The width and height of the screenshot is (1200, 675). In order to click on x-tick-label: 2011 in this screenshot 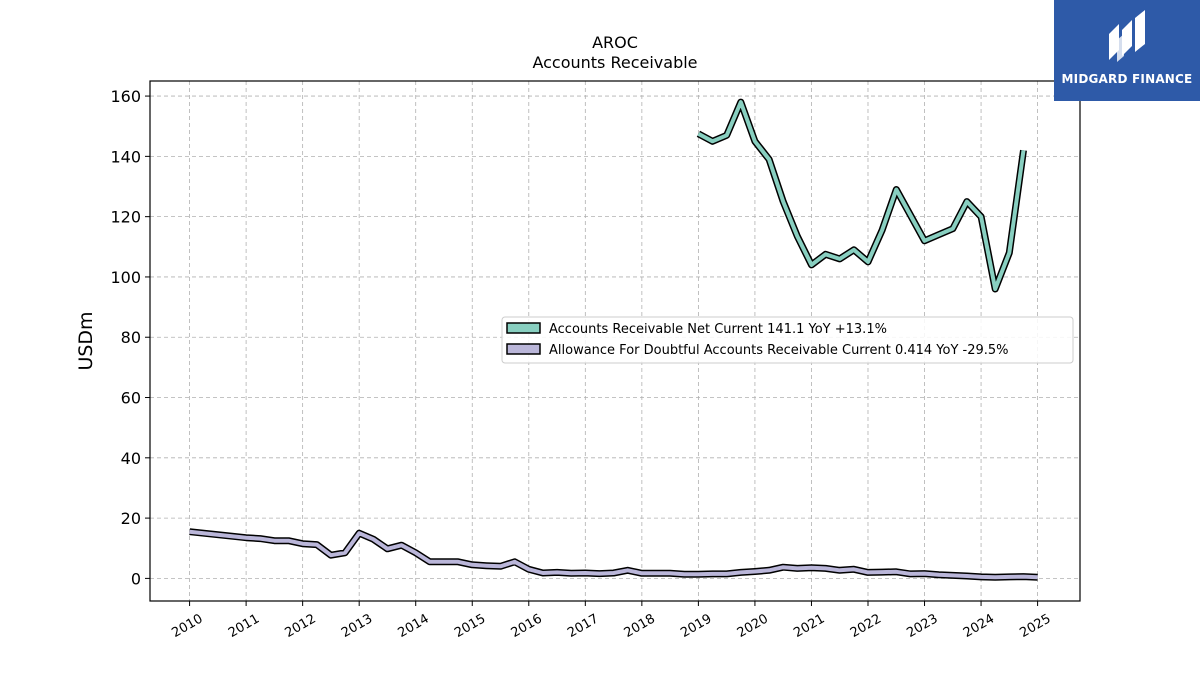, I will do `click(244, 626)`.